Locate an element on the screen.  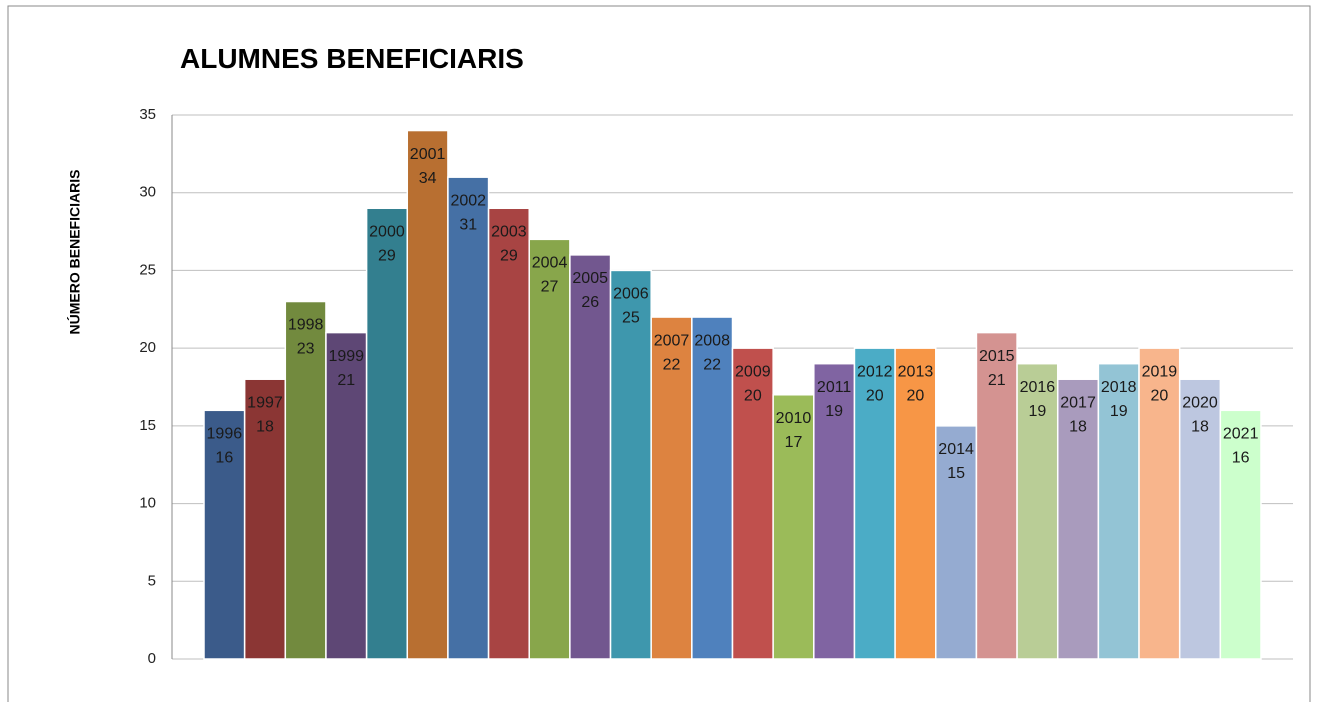
data-label-category: 2006 is located at coordinates (631, 294).